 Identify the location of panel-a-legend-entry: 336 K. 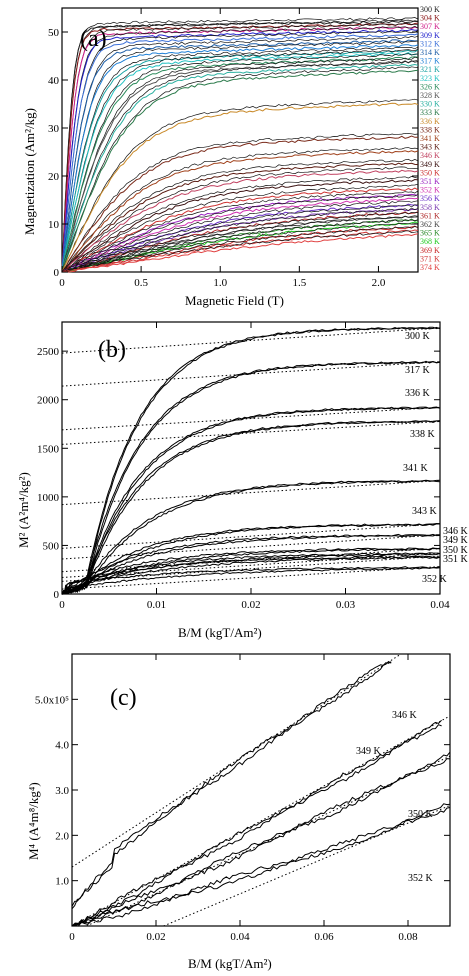
(430, 121).